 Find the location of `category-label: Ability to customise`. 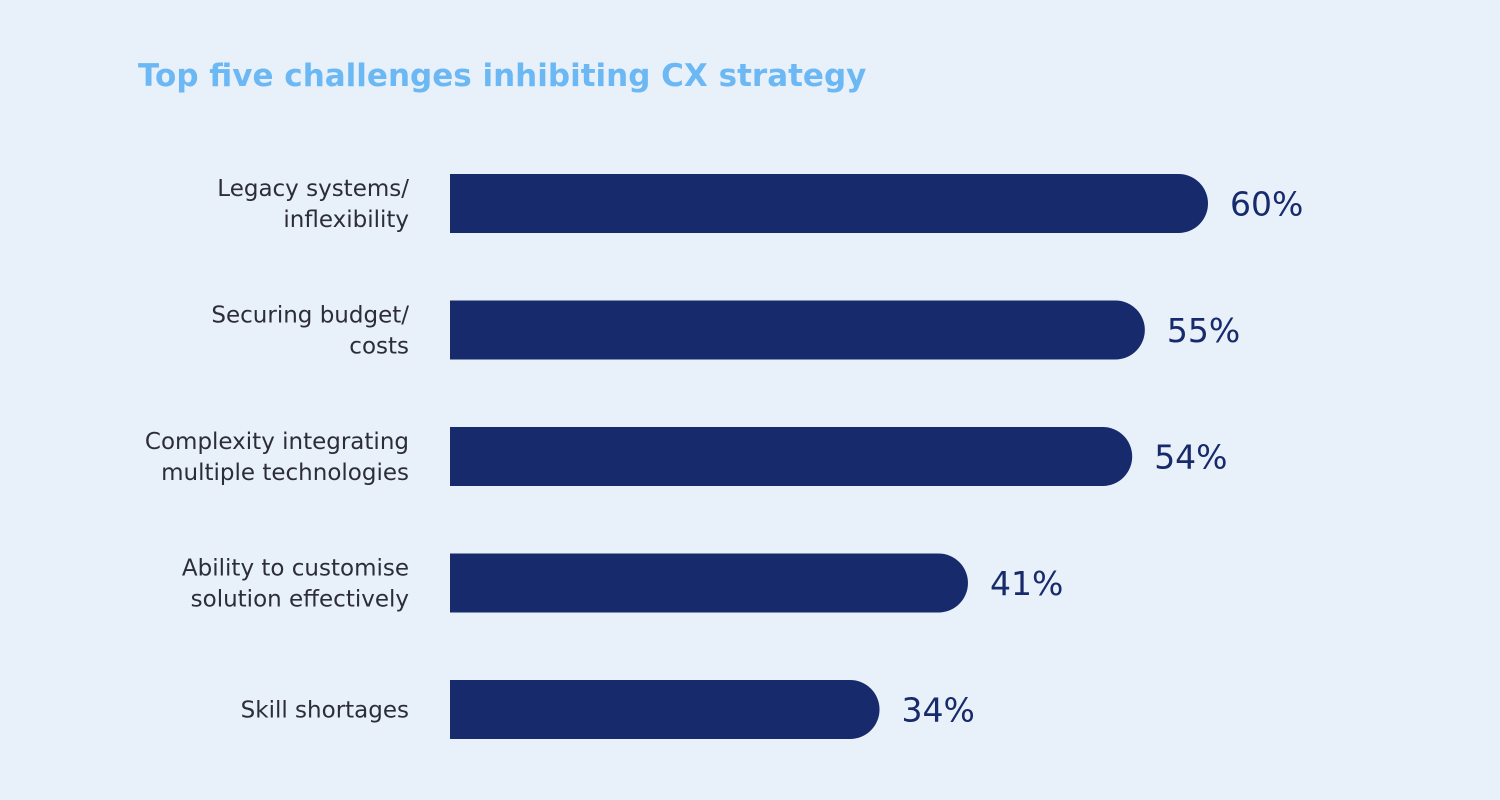

category-label: Ability to customise is located at coordinates (295, 569).